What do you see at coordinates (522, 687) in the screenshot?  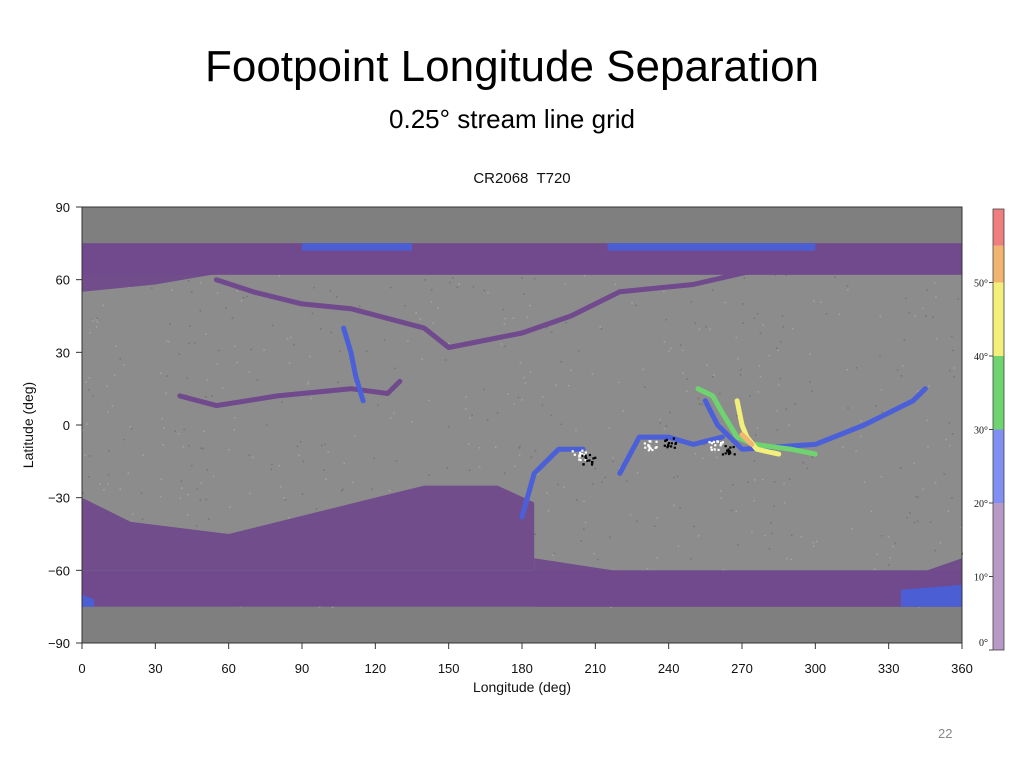 I see `x-axis-label: Longitude (deg)` at bounding box center [522, 687].